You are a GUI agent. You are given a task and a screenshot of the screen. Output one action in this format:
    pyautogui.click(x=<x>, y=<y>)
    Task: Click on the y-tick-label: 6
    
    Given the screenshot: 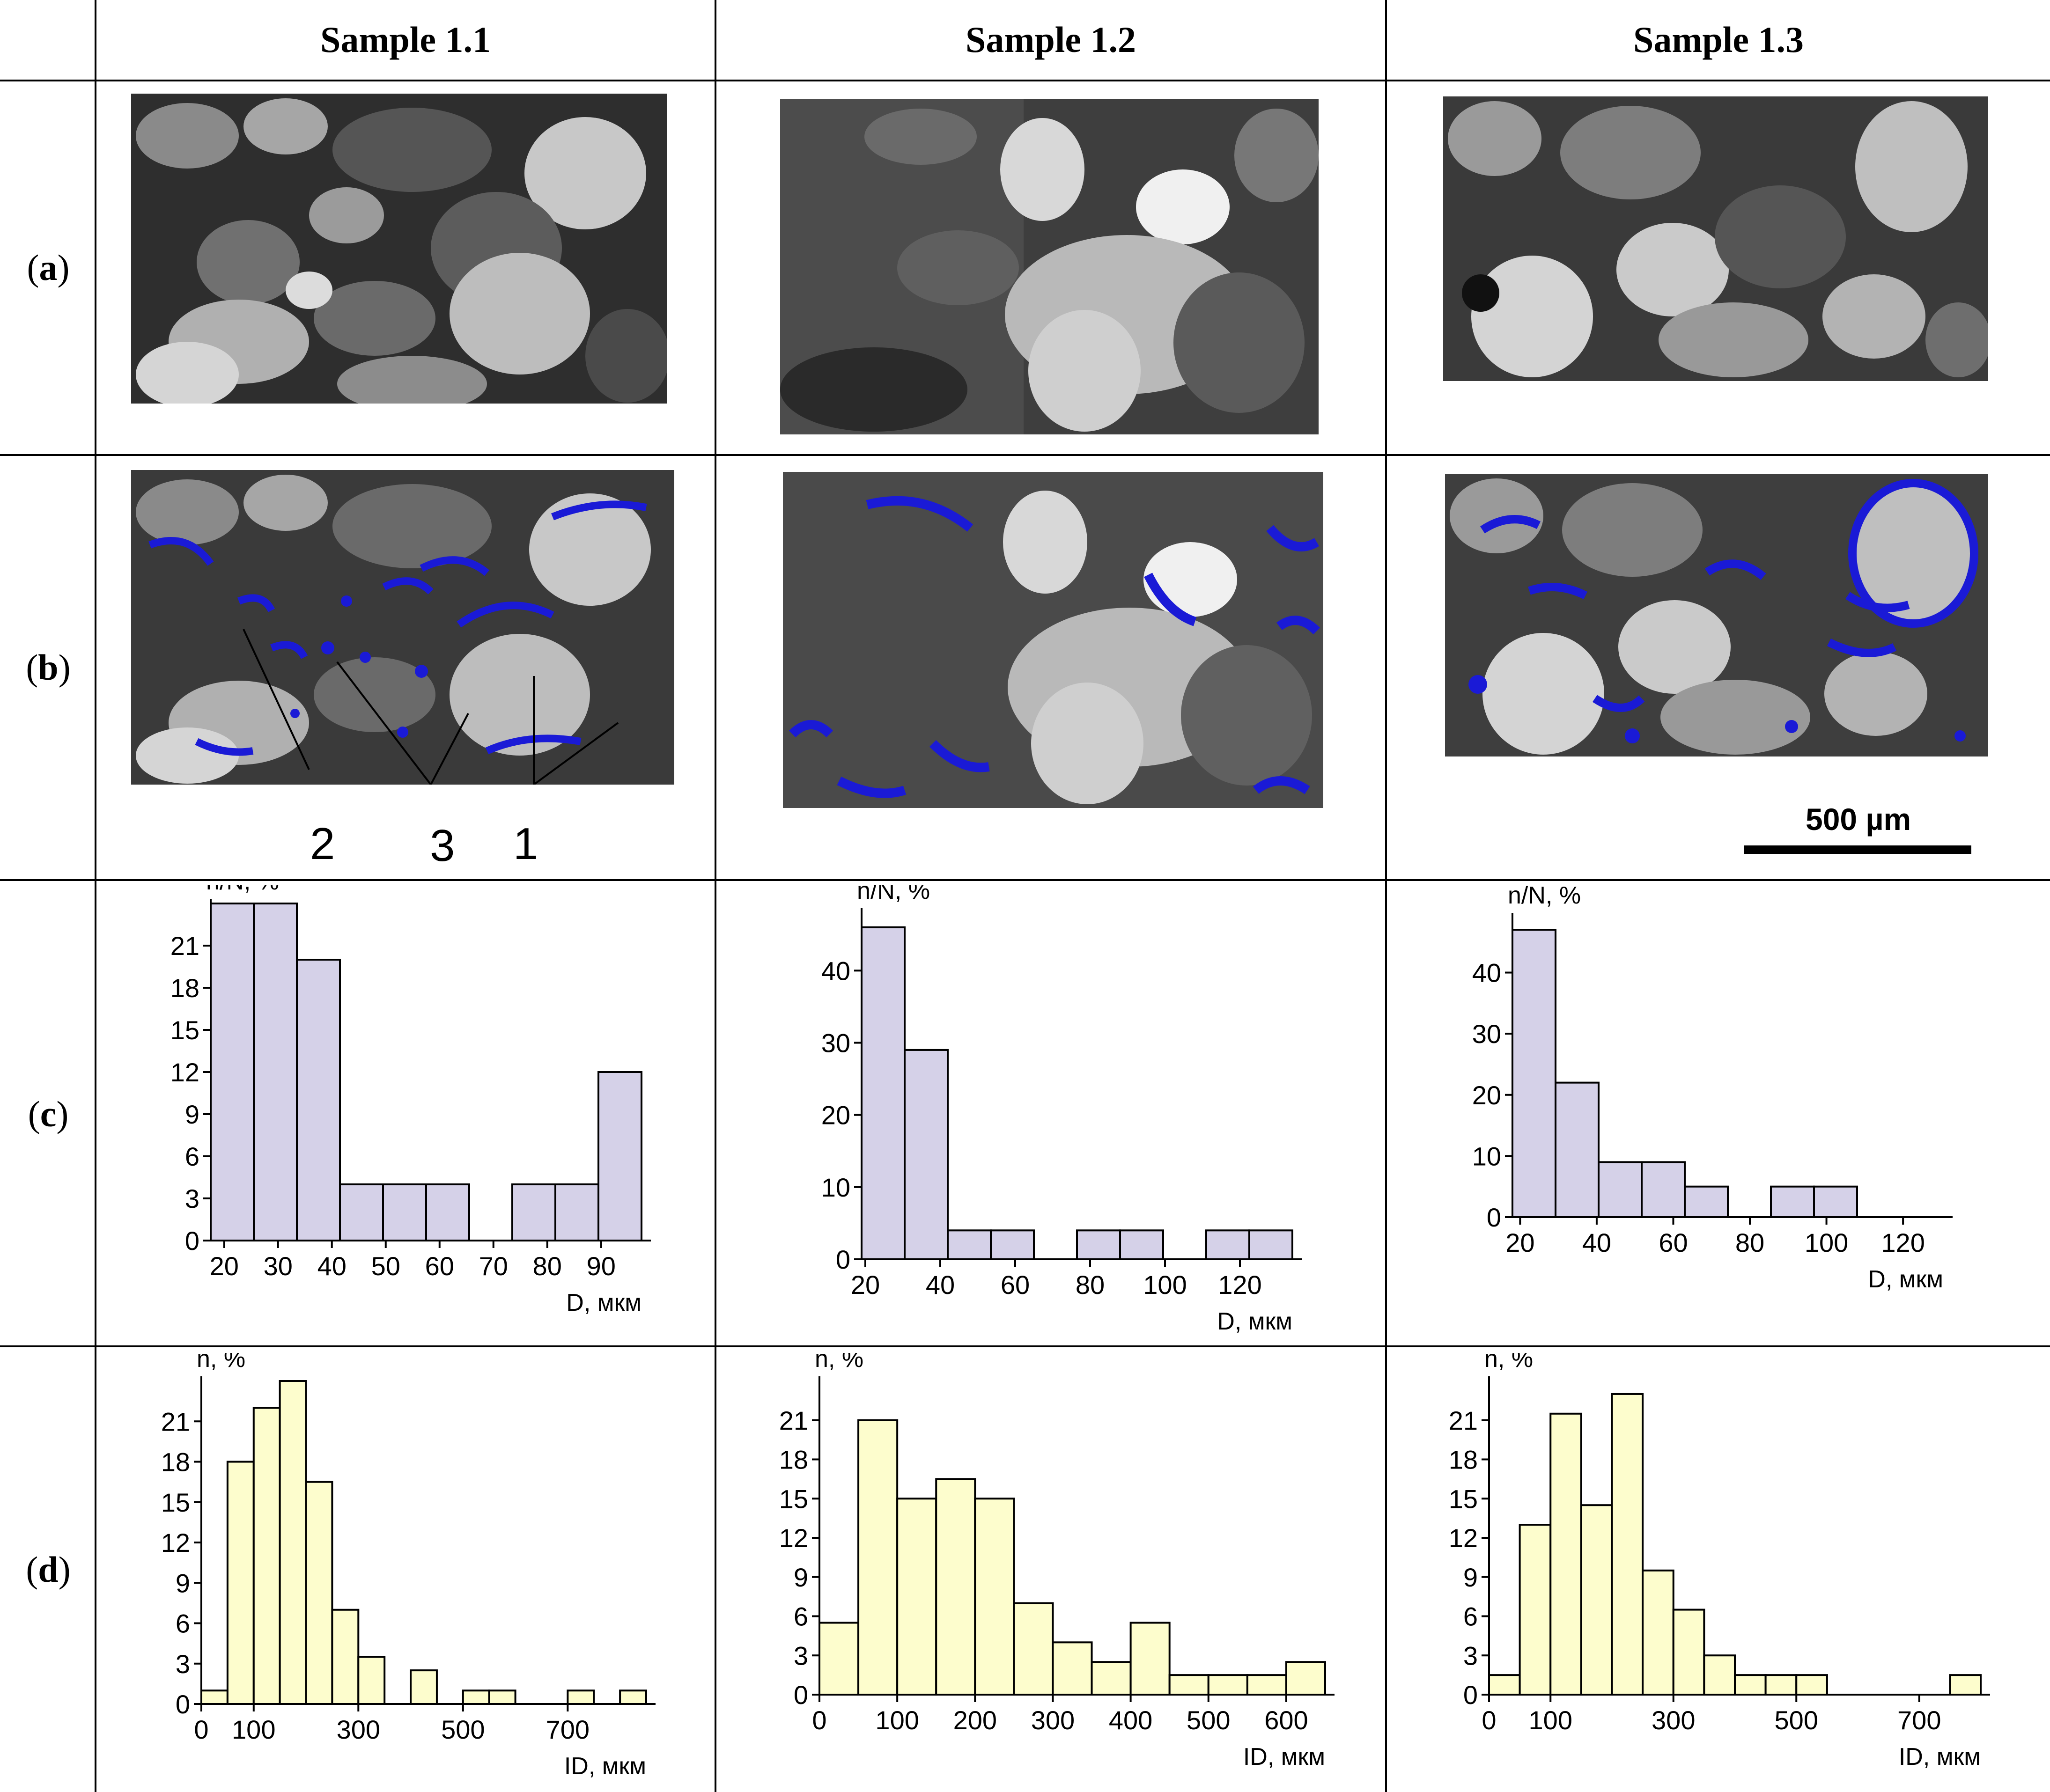 What is the action you would take?
    pyautogui.click(x=1470, y=1617)
    